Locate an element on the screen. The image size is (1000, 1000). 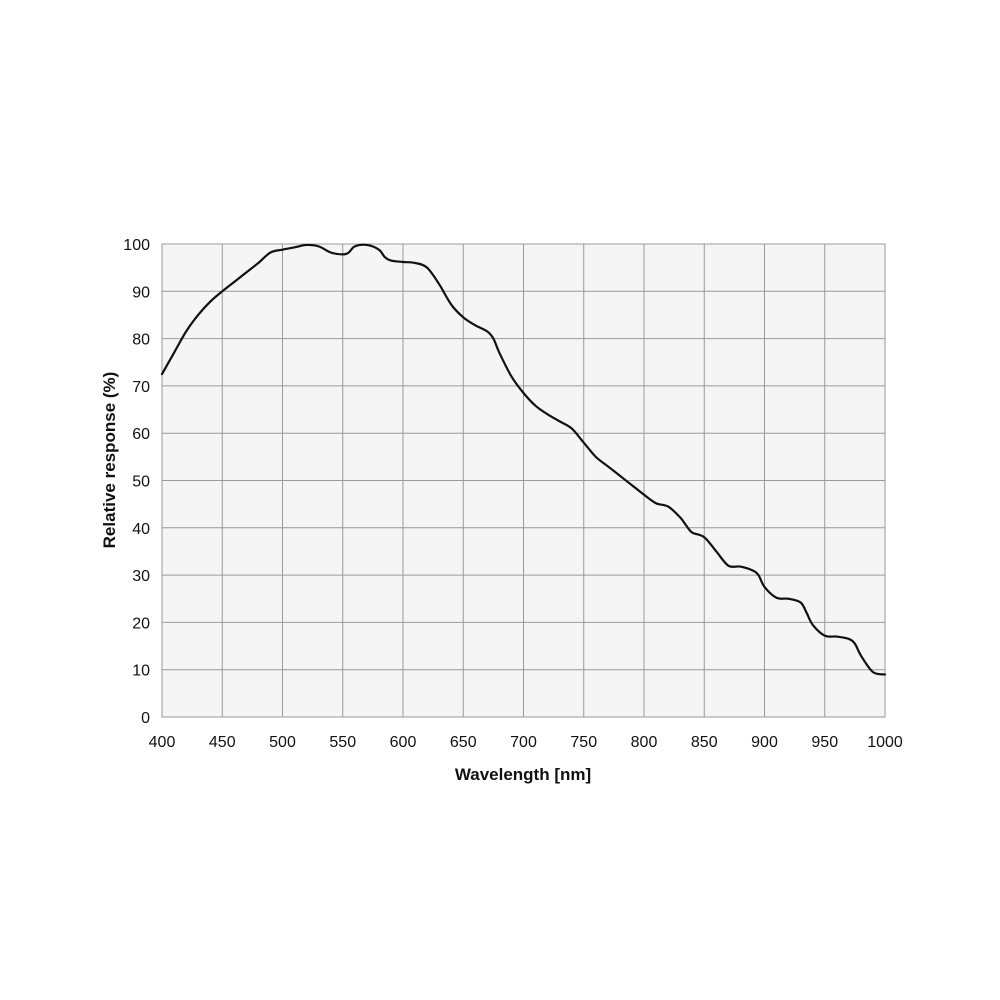
y-tick-label: 60 is located at coordinates (141, 434).